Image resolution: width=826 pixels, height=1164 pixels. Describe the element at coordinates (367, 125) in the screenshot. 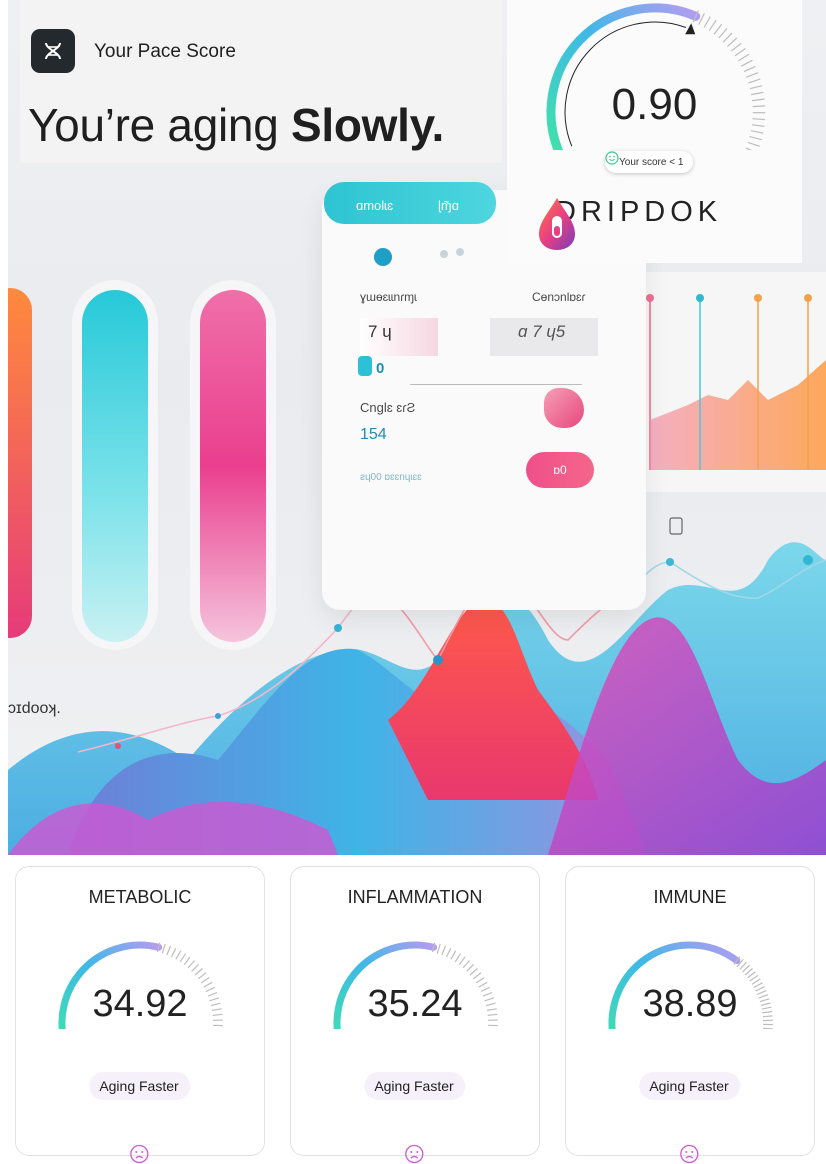

I see `aging-emphasis: Slowly.` at that location.